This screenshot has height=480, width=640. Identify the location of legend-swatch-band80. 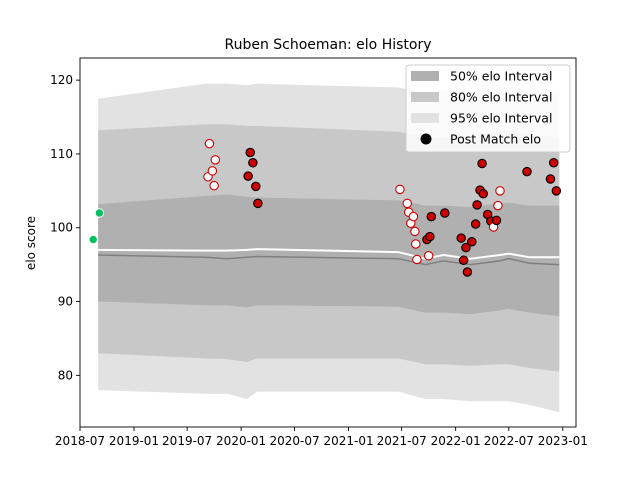
(425, 97).